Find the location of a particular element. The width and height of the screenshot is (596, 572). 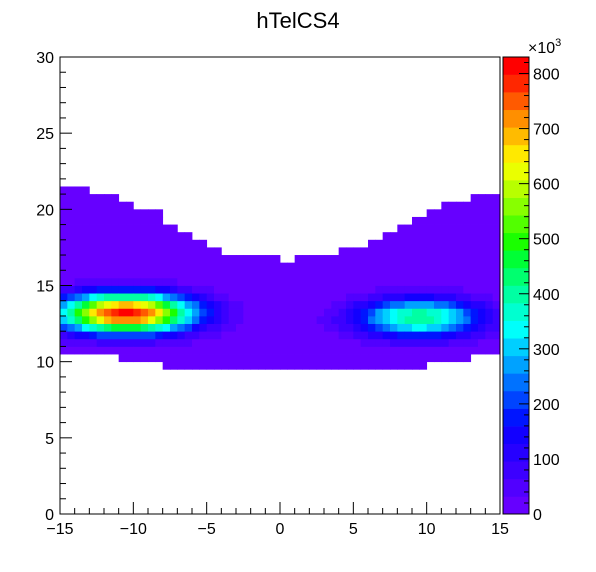

y-tick-label: 15 is located at coordinates (45, 287).